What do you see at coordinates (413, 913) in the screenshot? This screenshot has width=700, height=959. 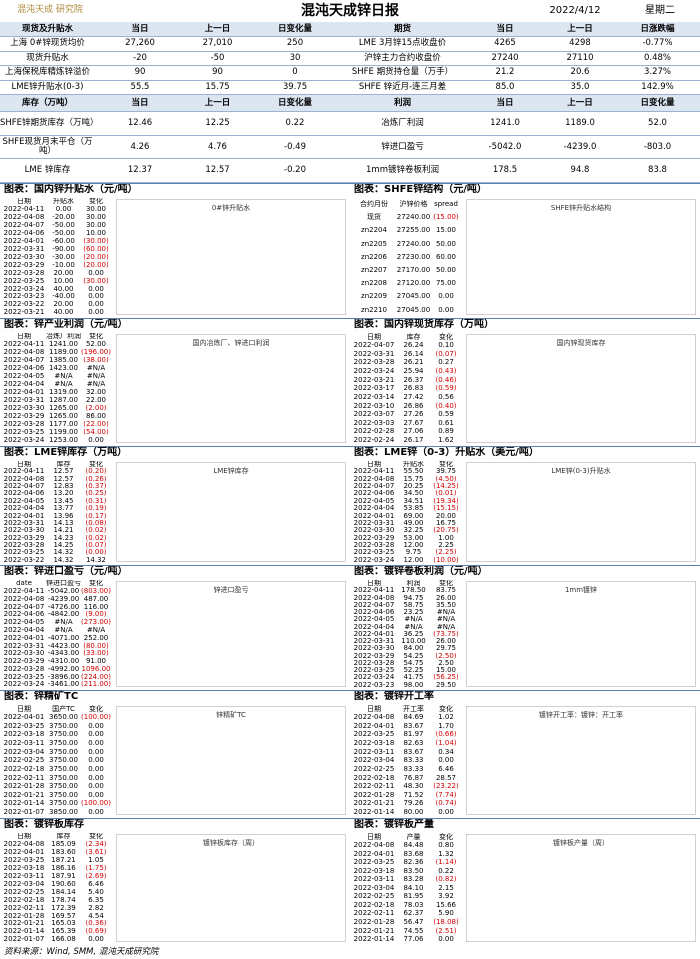 I see `table-cell: 62.37` at bounding box center [413, 913].